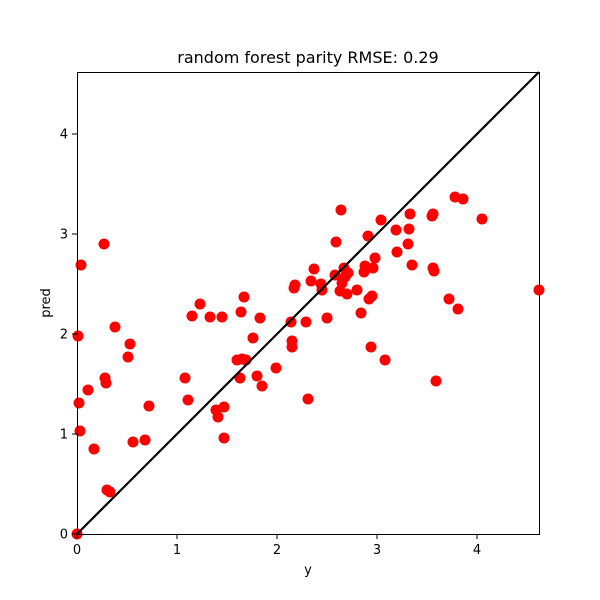  Describe the element at coordinates (64, 135) in the screenshot. I see `y-tick-label-4: 4` at that location.